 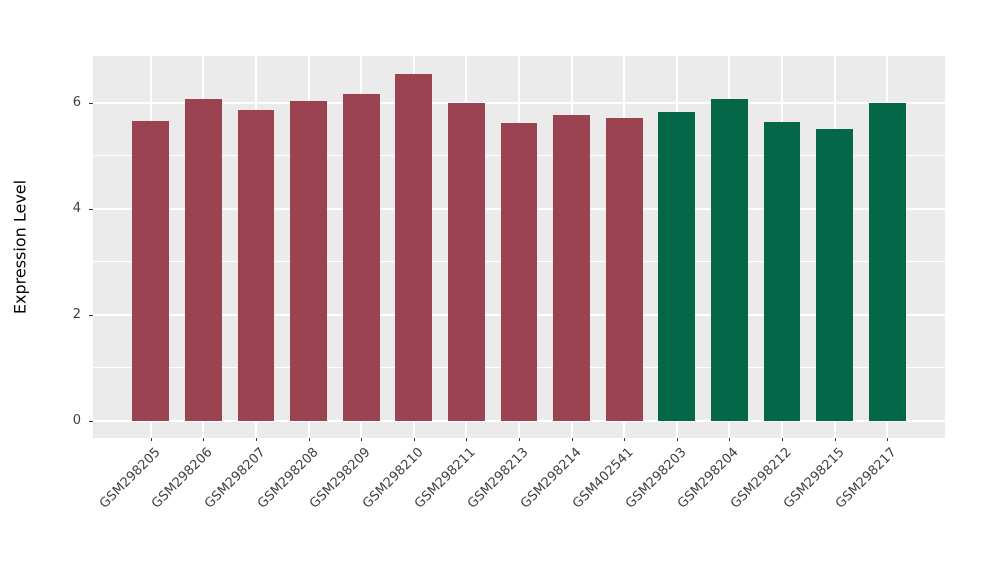 What do you see at coordinates (151, 270) in the screenshot?
I see `bar-GSM298205` at bounding box center [151, 270].